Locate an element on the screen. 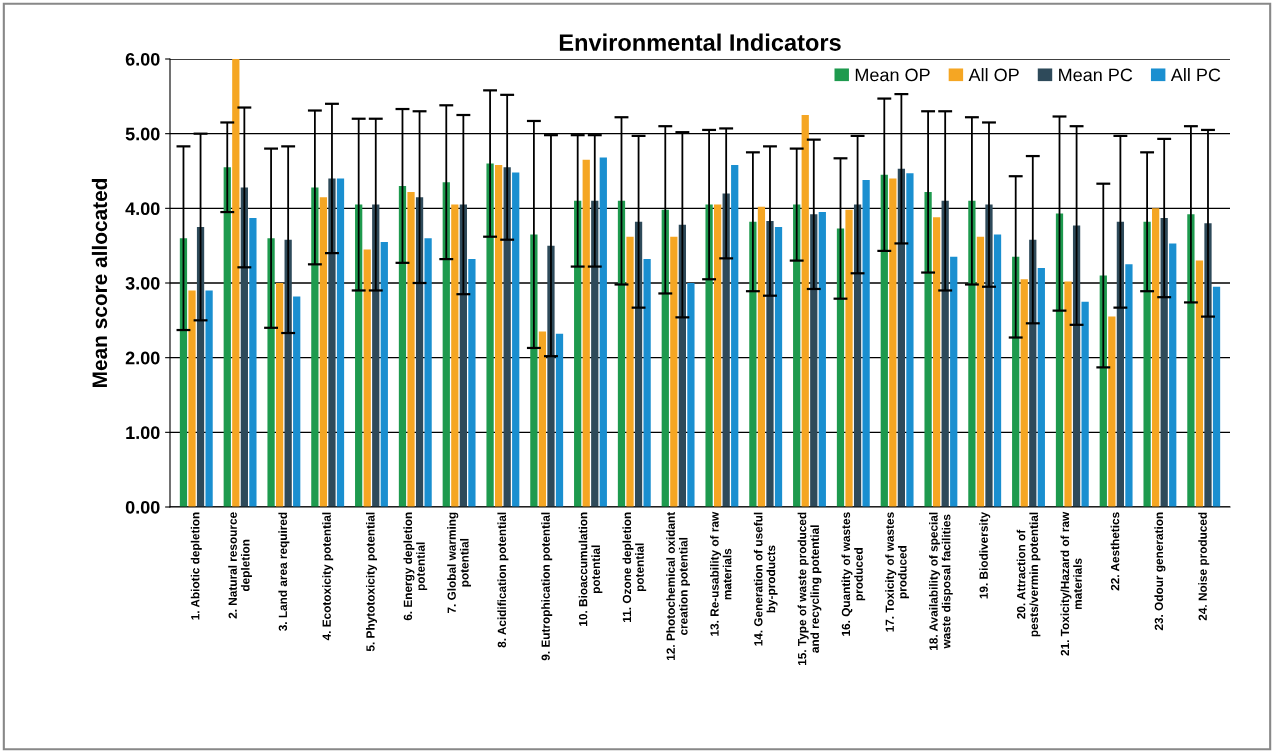 The height and width of the screenshot is (753, 1274). x-tick-label: 5. Phytotoxicity potential is located at coordinates (371, 582).